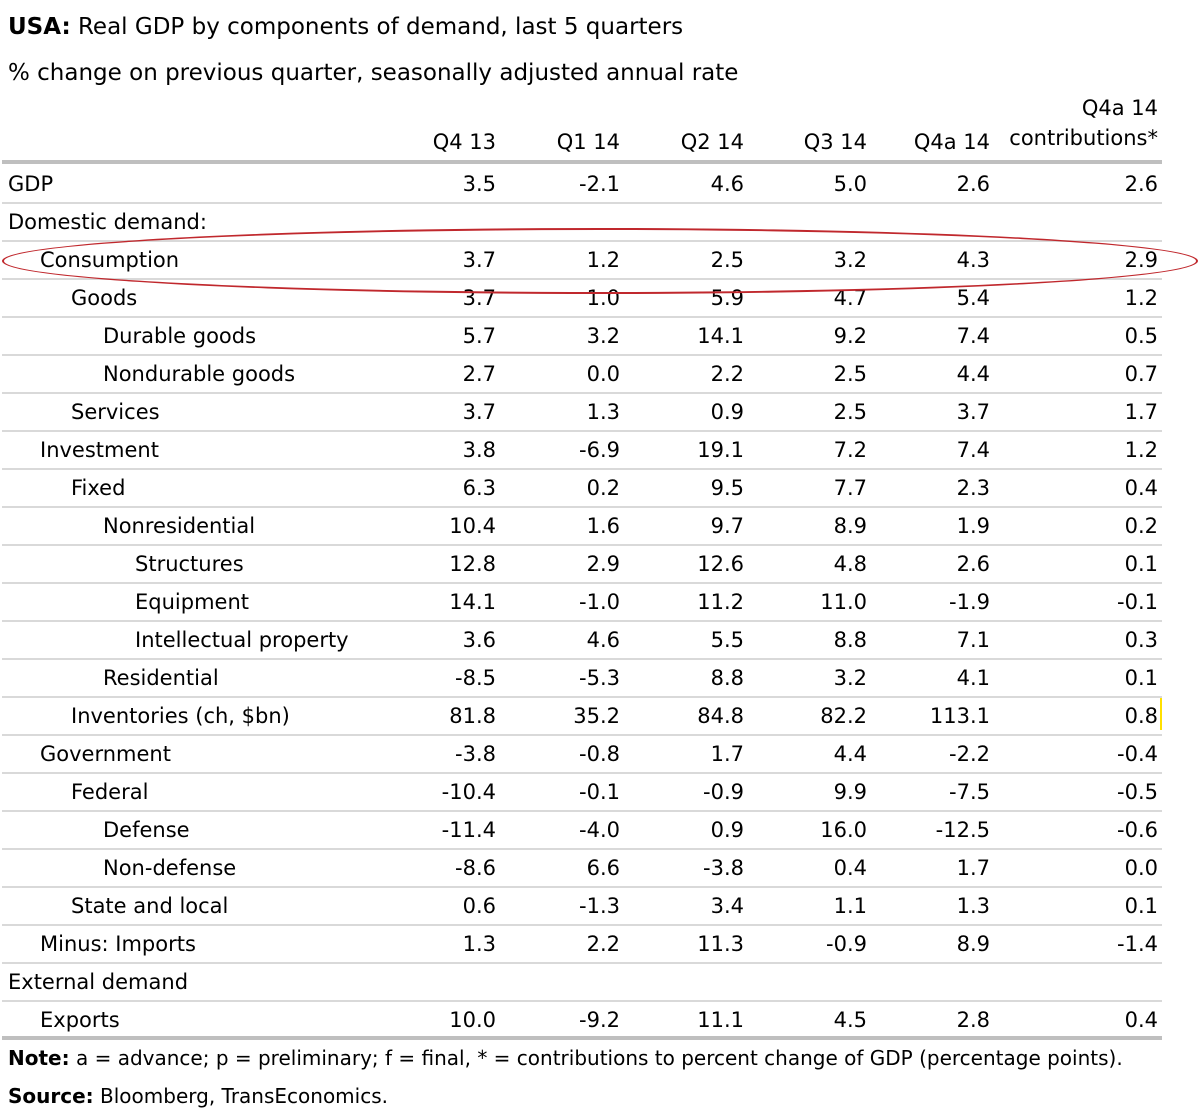 The height and width of the screenshot is (1118, 1200). What do you see at coordinates (115, 412) in the screenshot?
I see `row-label: Services` at bounding box center [115, 412].